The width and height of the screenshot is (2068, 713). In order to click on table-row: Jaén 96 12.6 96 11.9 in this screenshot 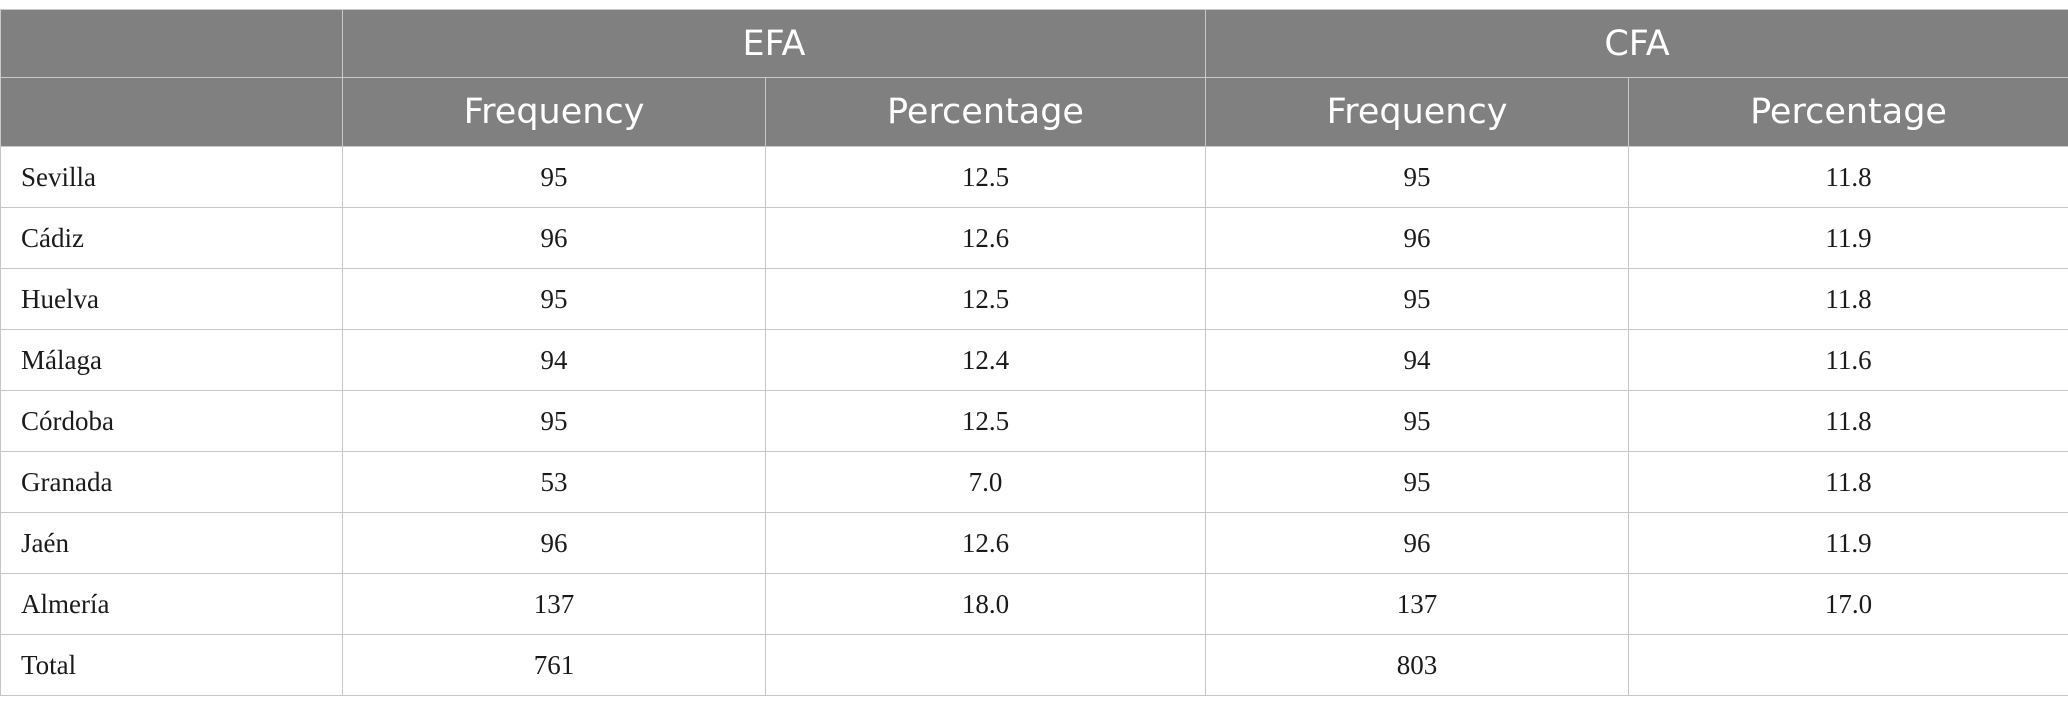, I will do `click(1034, 543)`.